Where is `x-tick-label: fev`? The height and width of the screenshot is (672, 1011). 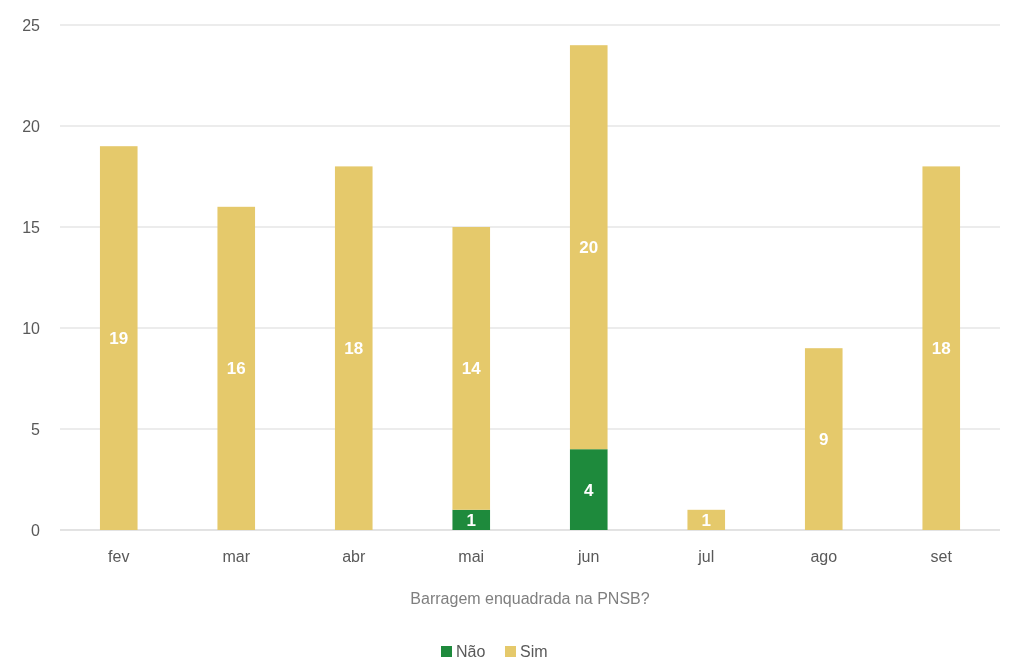
x-tick-label: fev is located at coordinates (119, 556).